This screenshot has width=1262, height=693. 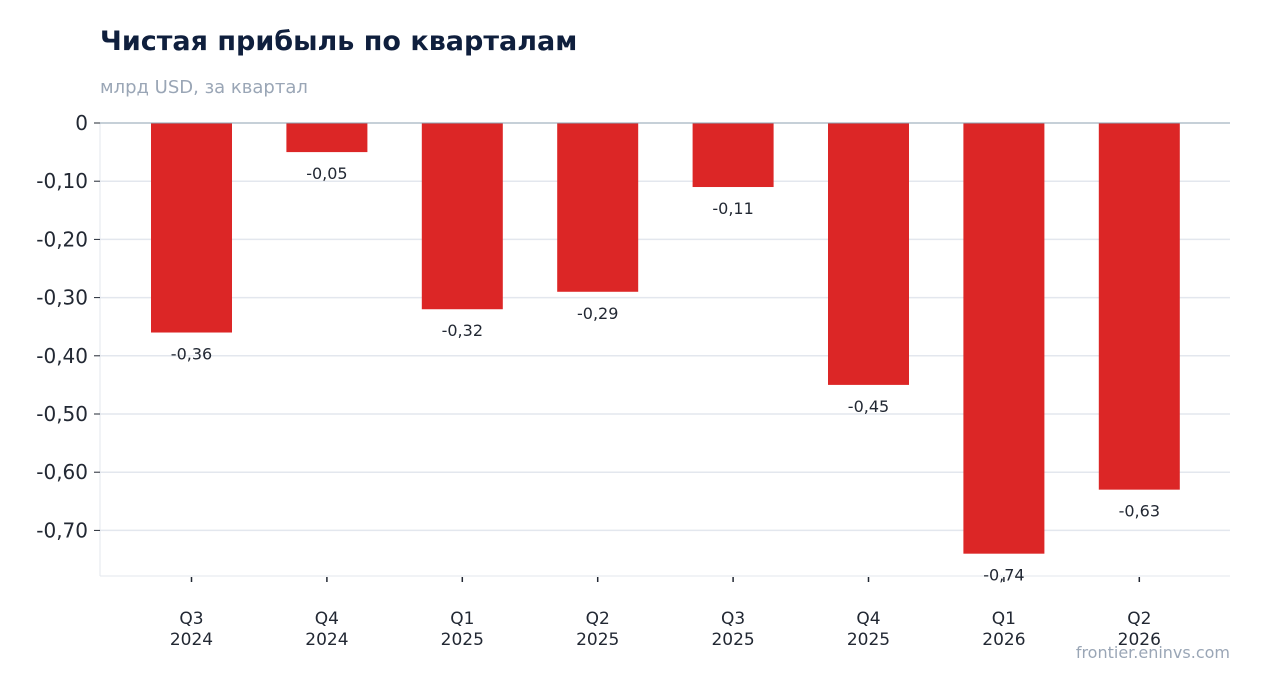 What do you see at coordinates (62, 298) in the screenshot?
I see `y-tick-label: -0,30` at bounding box center [62, 298].